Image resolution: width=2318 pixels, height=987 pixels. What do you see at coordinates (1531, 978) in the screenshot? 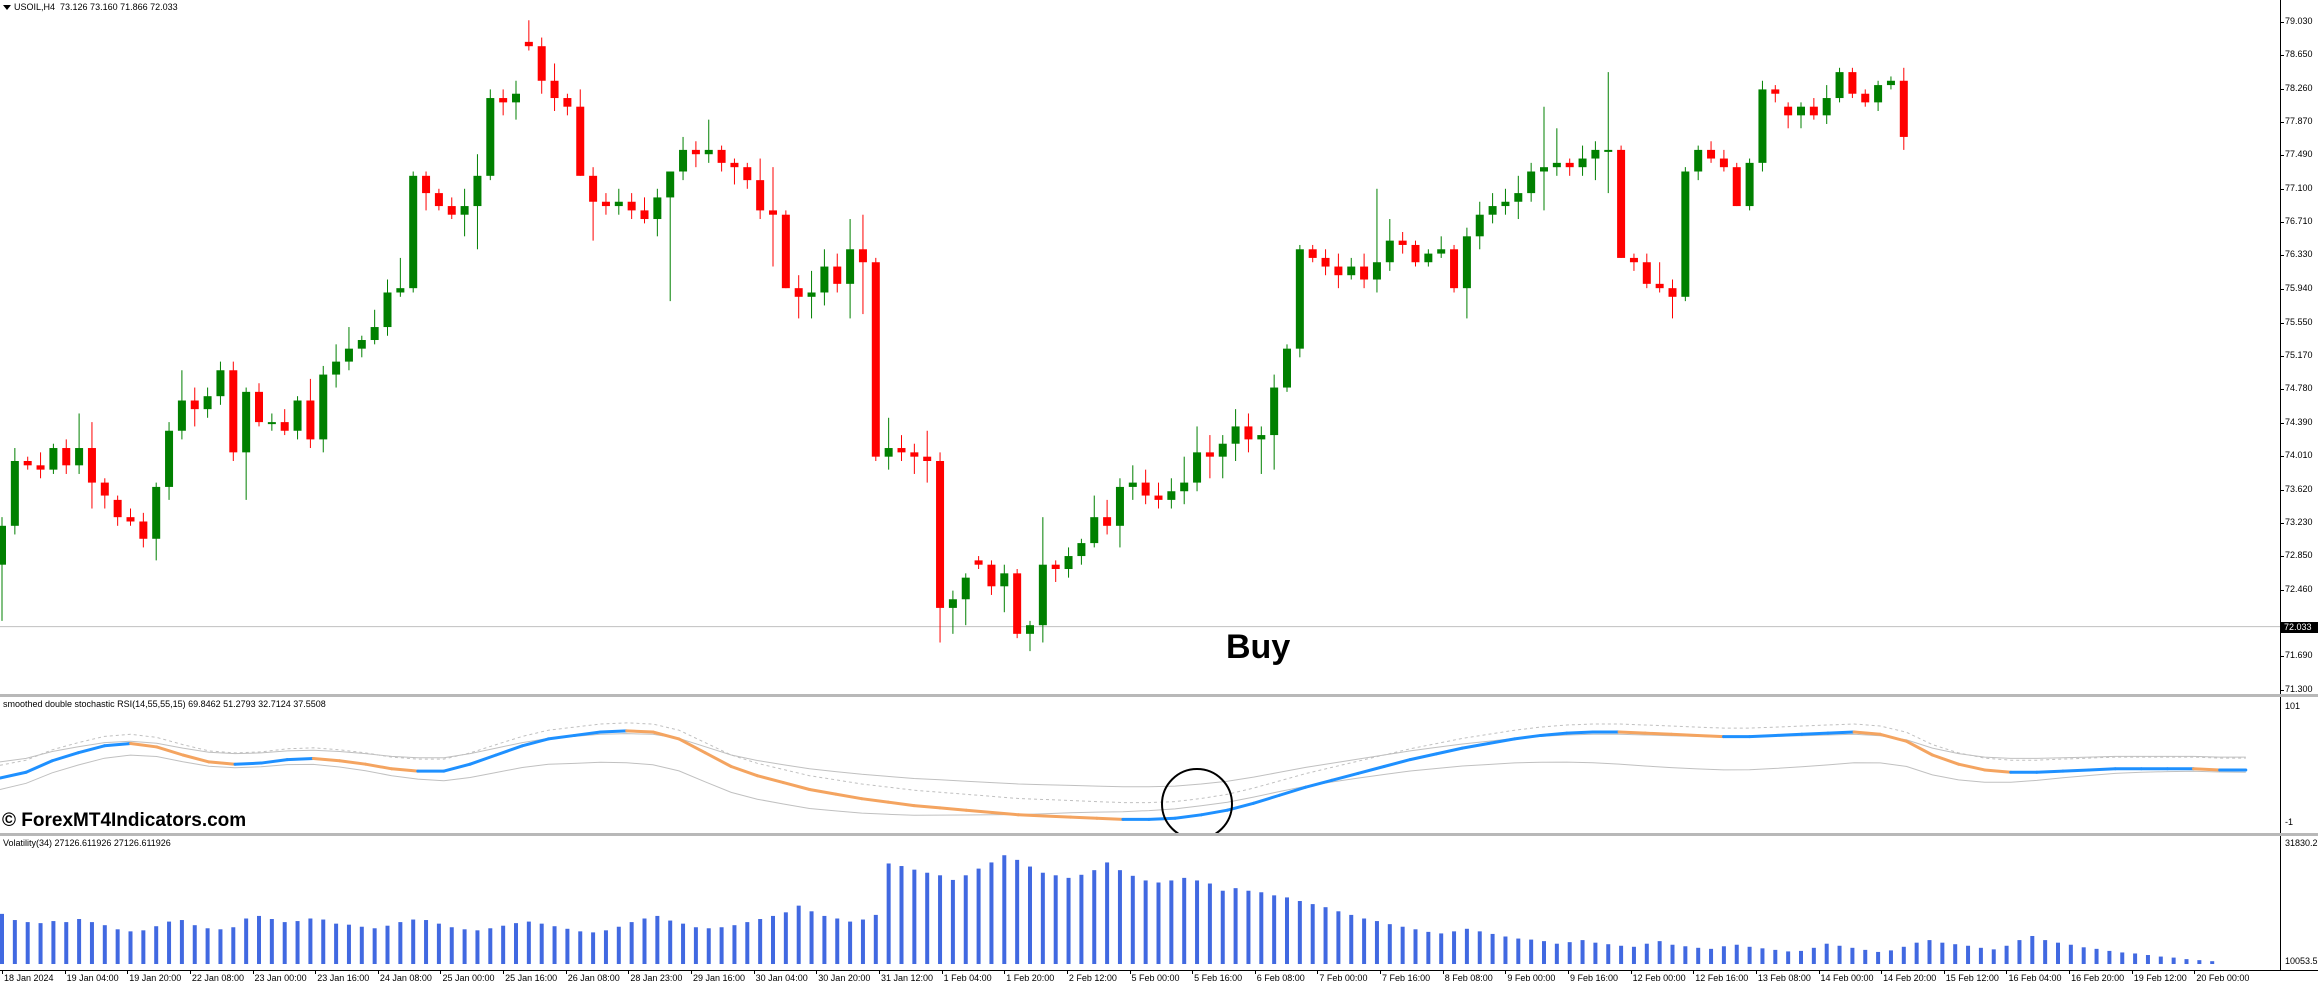
I see `time-axis-label: 9 Feb 00:00` at bounding box center [1531, 978].